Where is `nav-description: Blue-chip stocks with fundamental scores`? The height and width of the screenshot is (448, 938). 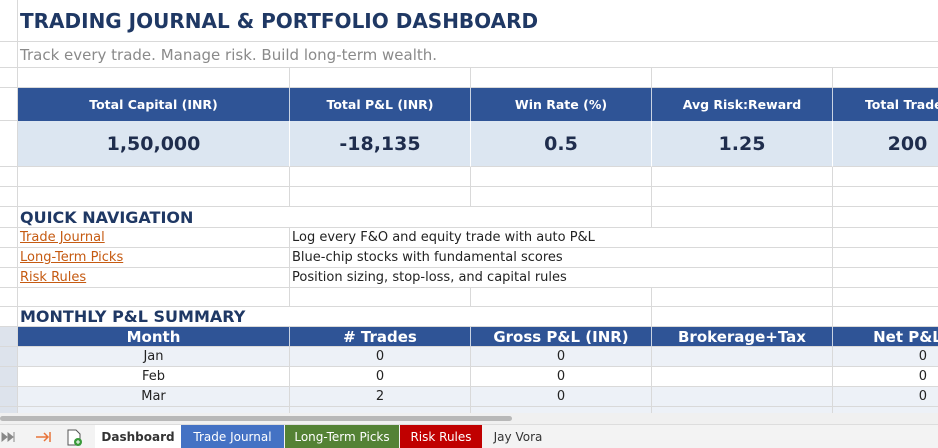 nav-description: Blue-chip stocks with fundamental scores is located at coordinates (561, 258).